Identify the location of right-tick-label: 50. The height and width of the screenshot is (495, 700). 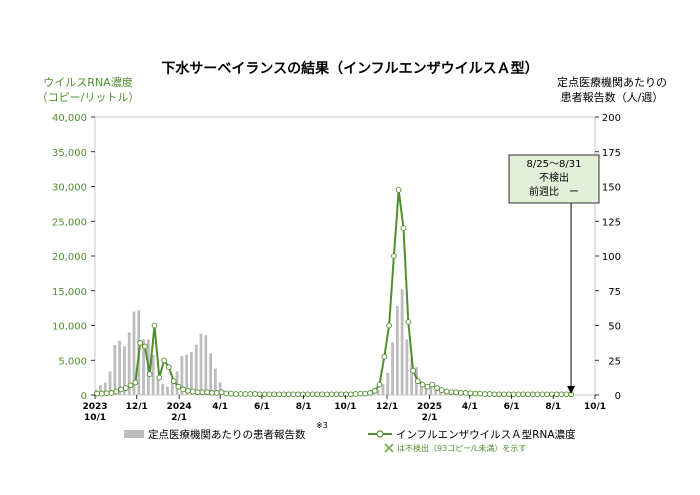
(614, 327).